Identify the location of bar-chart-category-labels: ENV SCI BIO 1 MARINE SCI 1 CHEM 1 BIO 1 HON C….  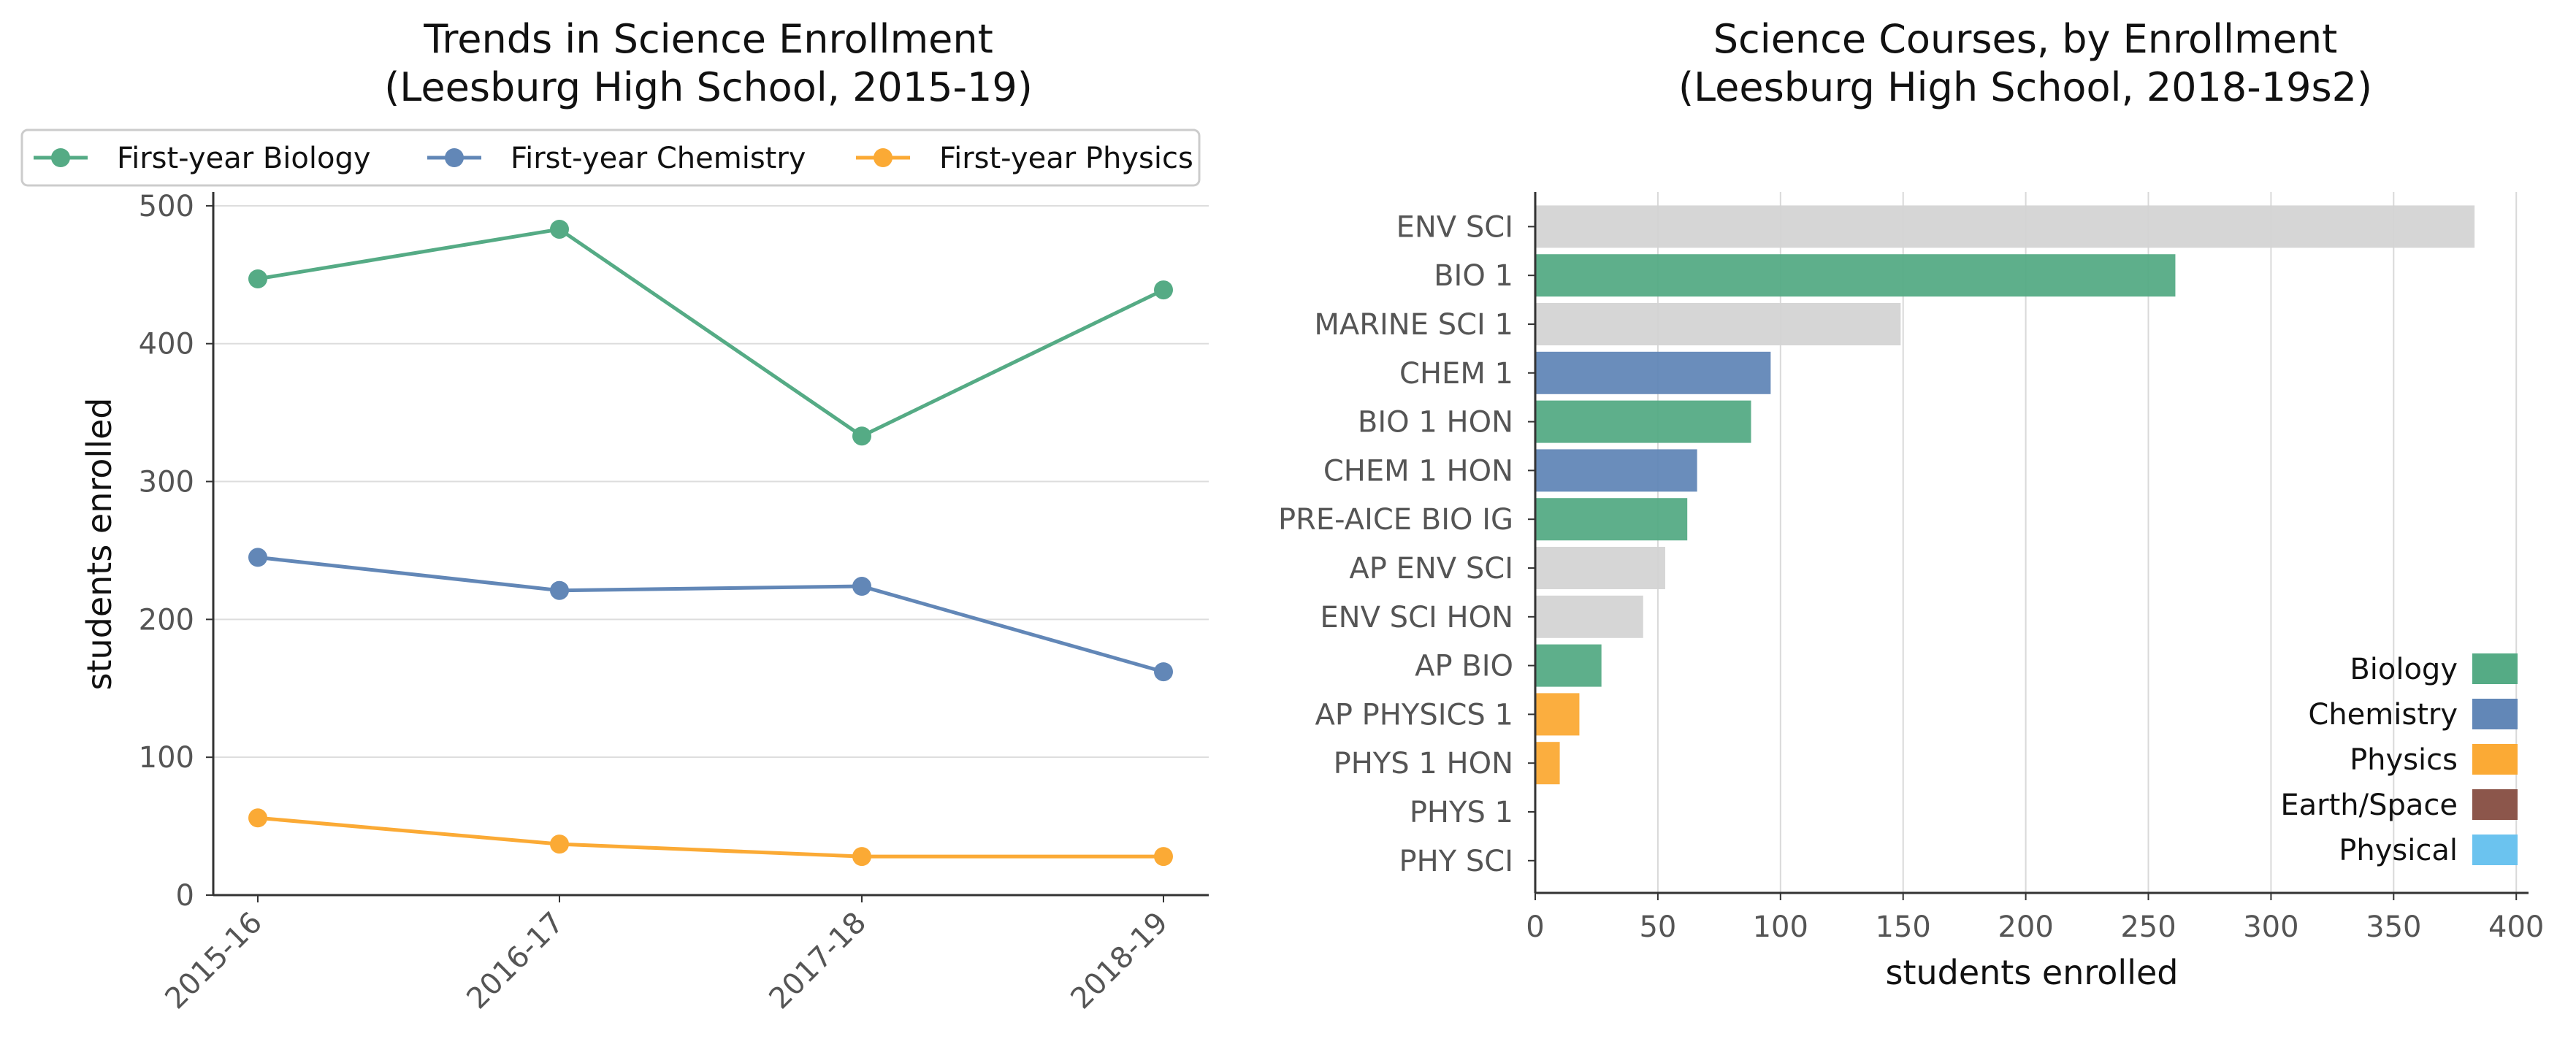
(1406, 544).